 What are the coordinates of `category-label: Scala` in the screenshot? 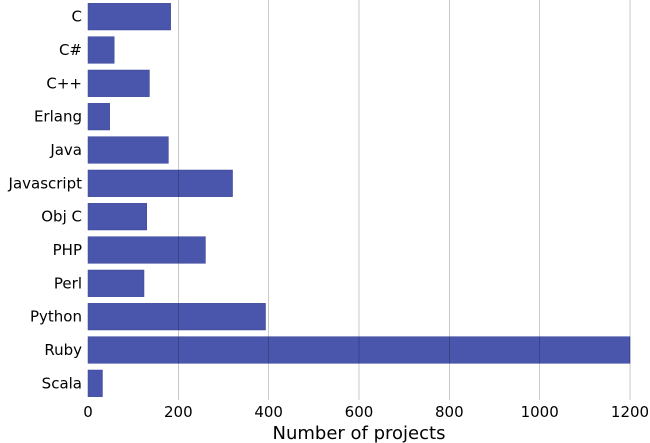 It's located at (62, 383).